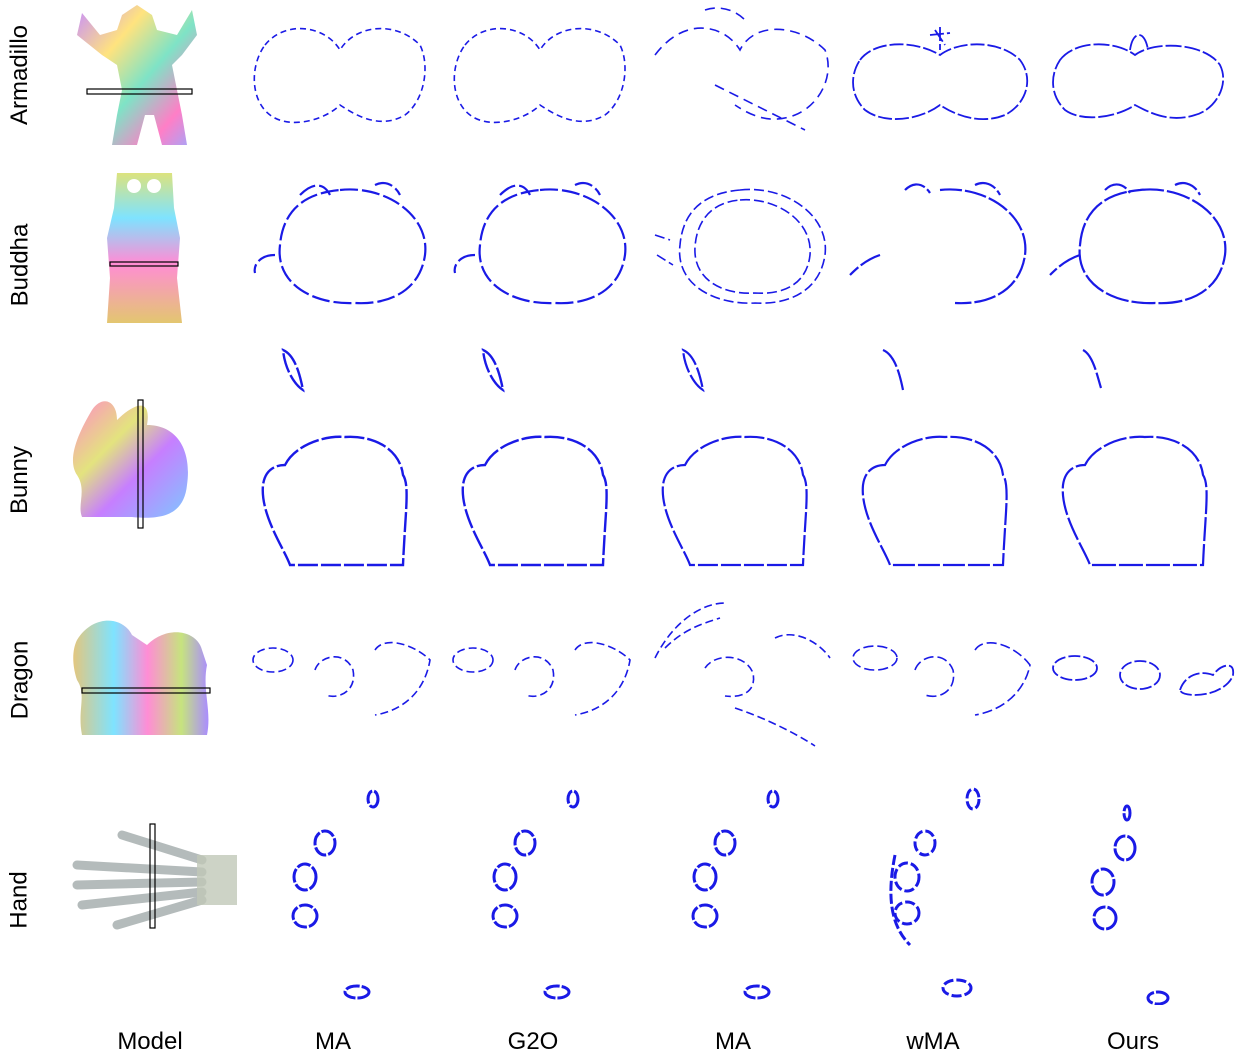 Image resolution: width=1235 pixels, height=1062 pixels. What do you see at coordinates (19, 480) in the screenshot?
I see `row-label-bunny: Bunny` at bounding box center [19, 480].